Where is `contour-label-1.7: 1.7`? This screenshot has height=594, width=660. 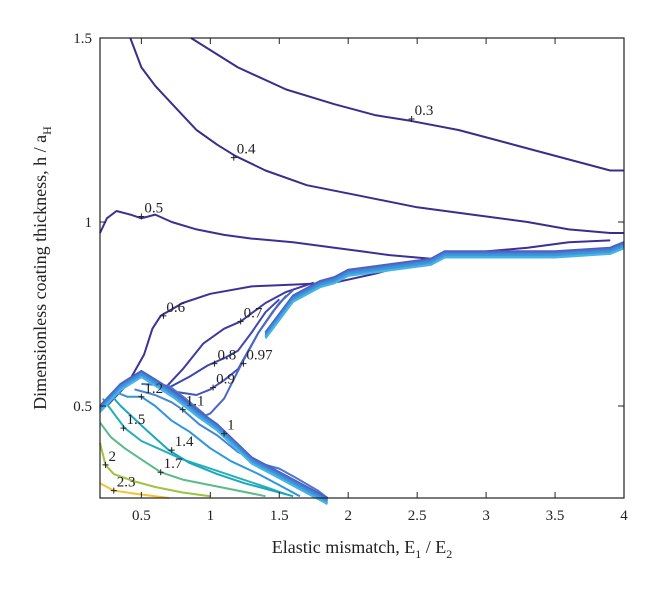
contour-label-1.7: 1.7 is located at coordinates (173, 464).